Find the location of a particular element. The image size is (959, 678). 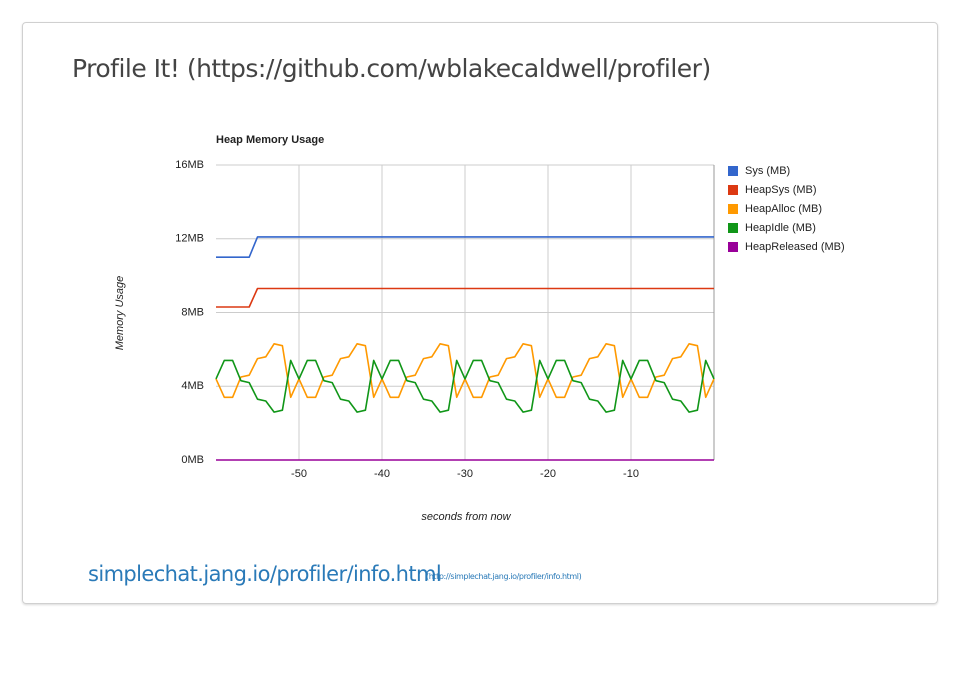

x-tick-label: -20 is located at coordinates (548, 474).